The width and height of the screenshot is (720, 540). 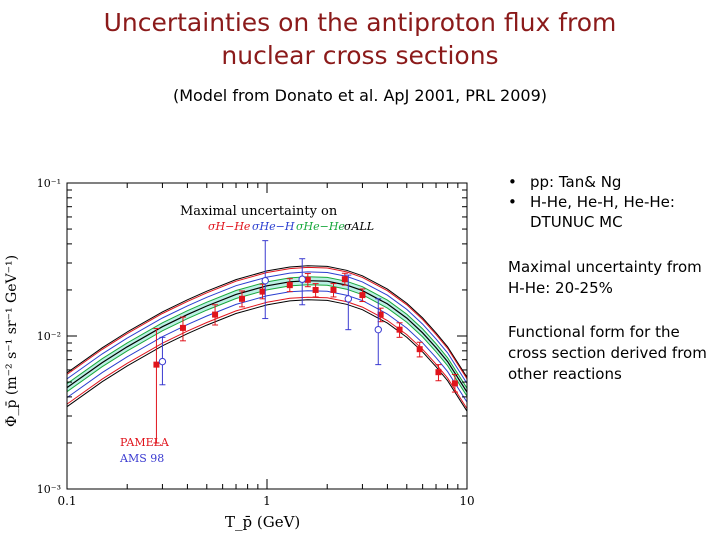 I want to click on y-axis-label: Φ_p̄ (m⁻² s⁻¹ sr⁻¹ GeV⁻¹), so click(x=12, y=341).